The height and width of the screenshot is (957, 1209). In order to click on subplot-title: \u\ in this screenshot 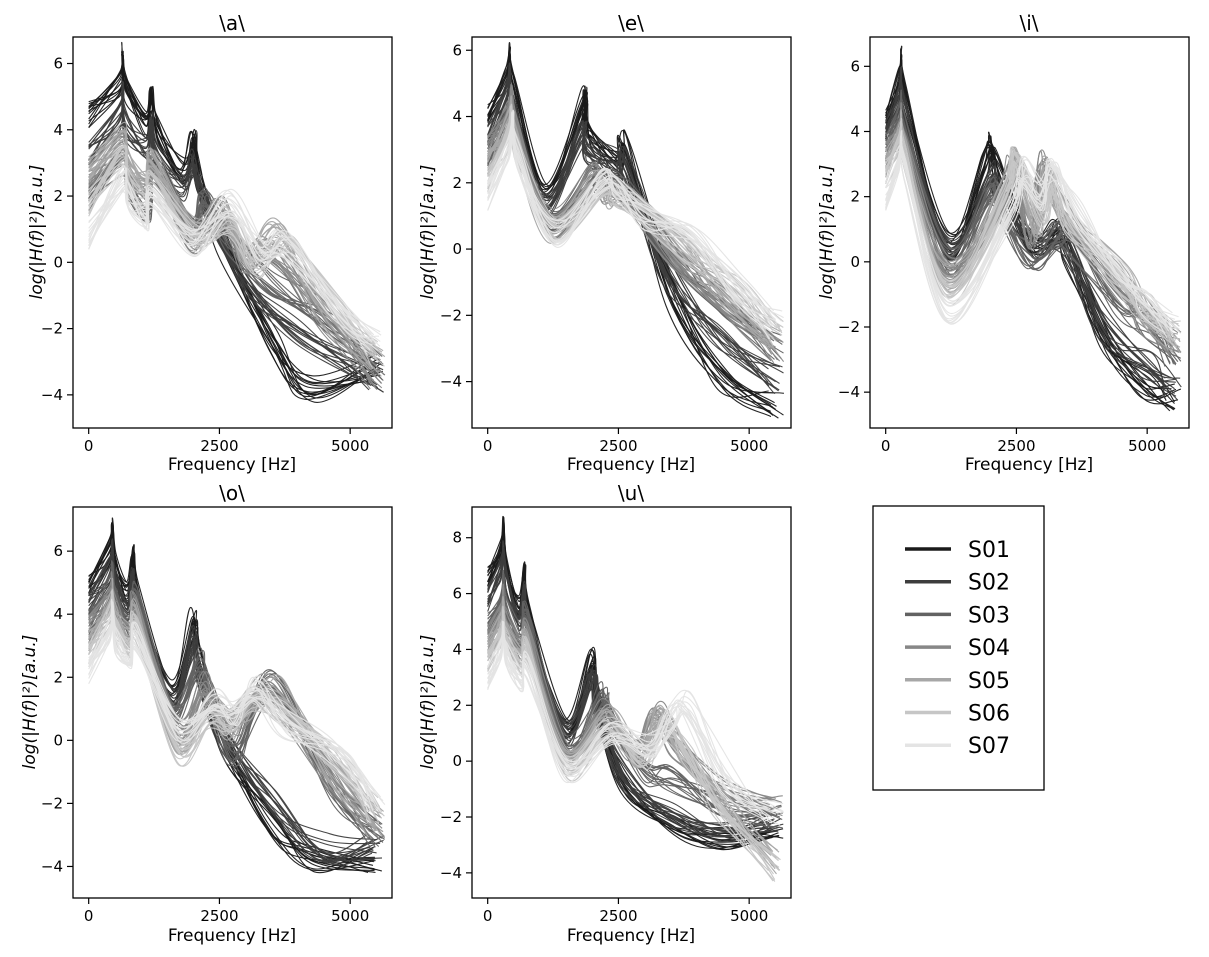, I will do `click(631, 493)`.